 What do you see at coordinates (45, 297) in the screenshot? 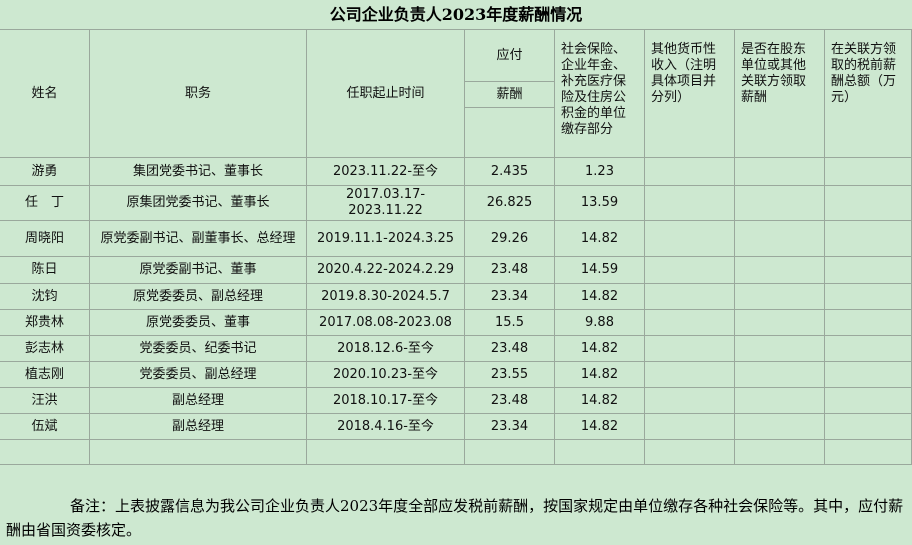
I see `table-cell: 沈钧` at bounding box center [45, 297].